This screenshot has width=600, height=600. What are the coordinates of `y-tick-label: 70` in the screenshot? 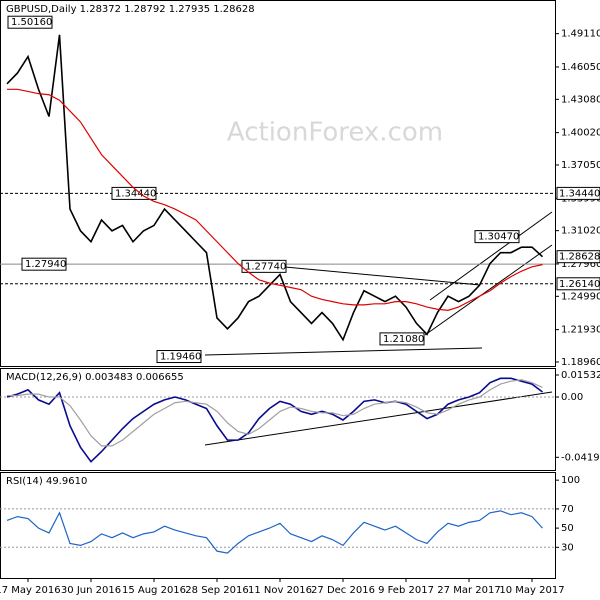 It's located at (567, 509).